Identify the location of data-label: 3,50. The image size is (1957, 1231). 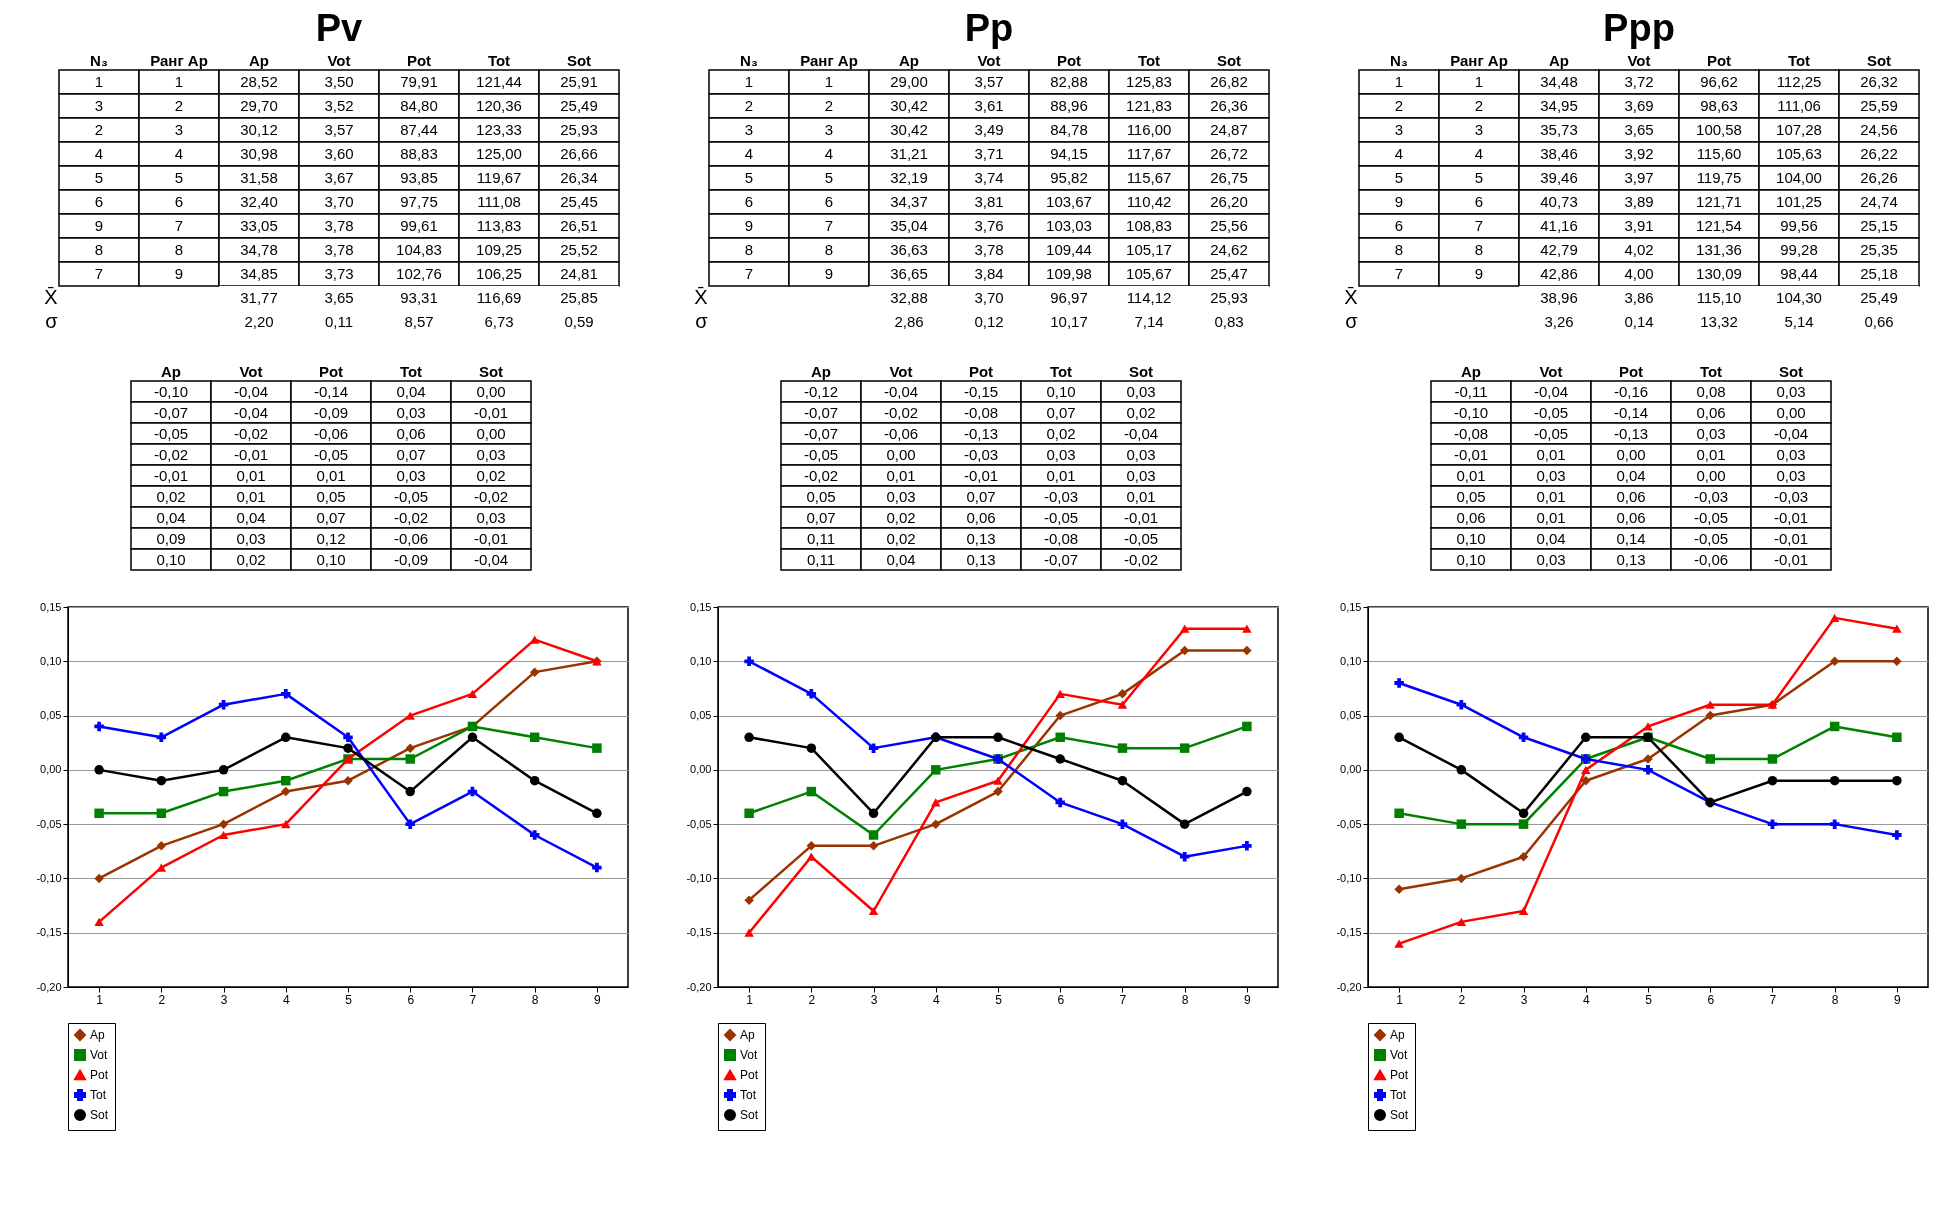
(338, 81).